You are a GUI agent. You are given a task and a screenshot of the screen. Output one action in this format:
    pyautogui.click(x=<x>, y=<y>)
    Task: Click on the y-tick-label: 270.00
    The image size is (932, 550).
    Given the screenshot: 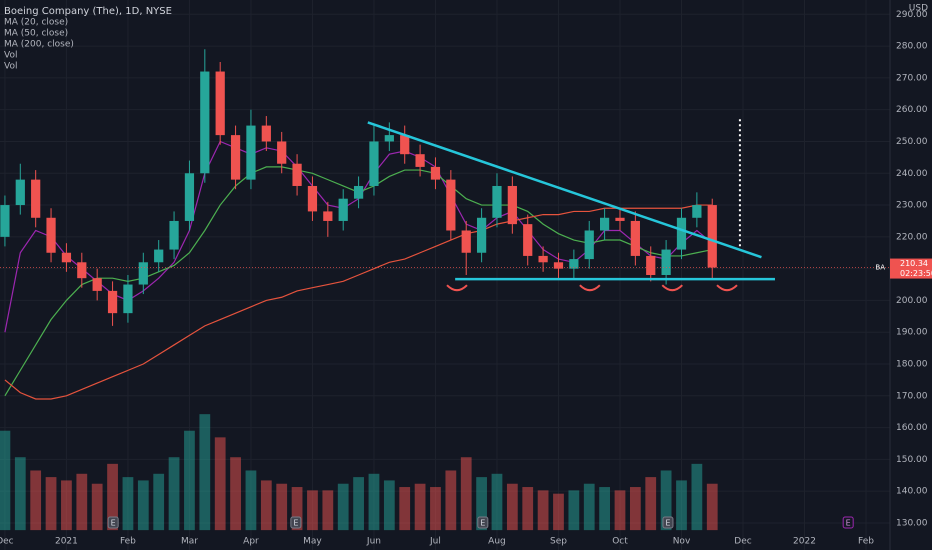 What is the action you would take?
    pyautogui.click(x=912, y=78)
    